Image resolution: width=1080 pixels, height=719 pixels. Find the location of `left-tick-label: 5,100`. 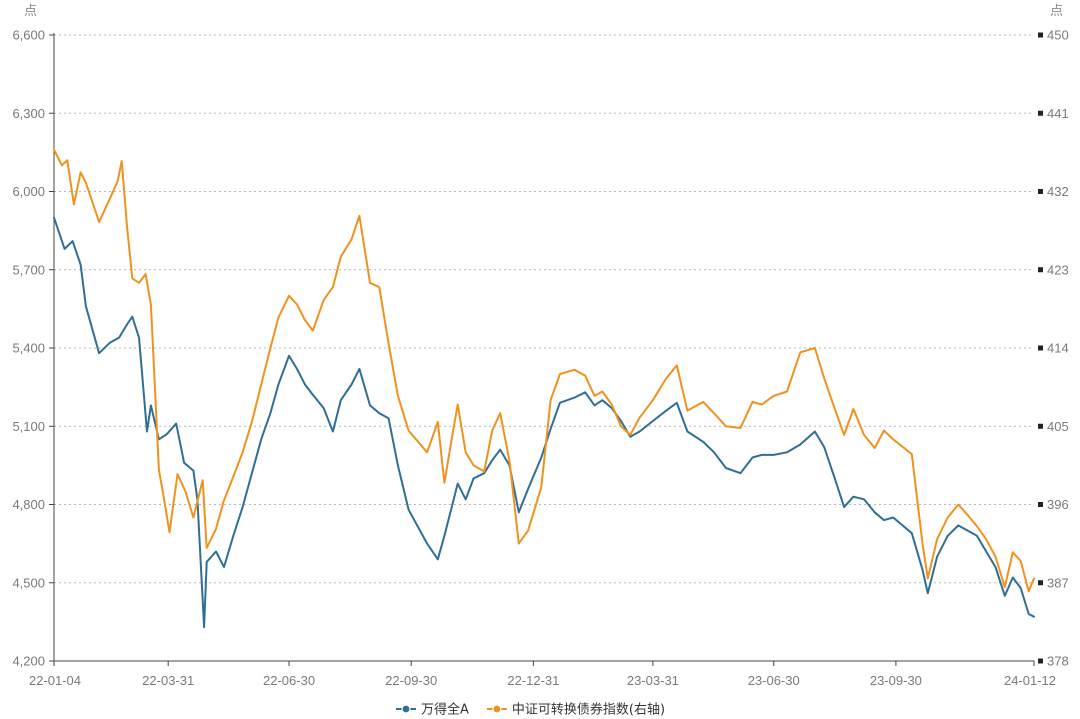

left-tick-label: 5,100 is located at coordinates (28, 426).